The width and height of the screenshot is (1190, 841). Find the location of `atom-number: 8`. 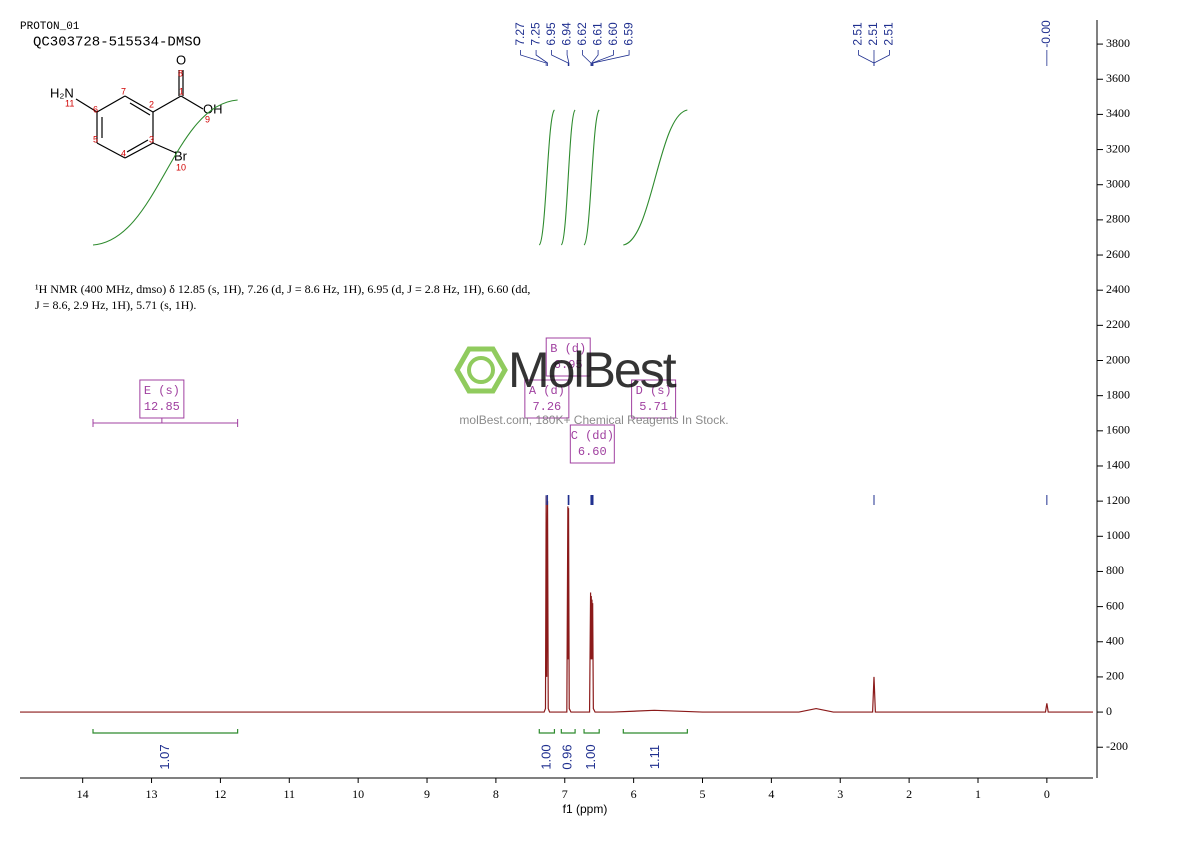

atom-number: 8 is located at coordinates (180, 73).